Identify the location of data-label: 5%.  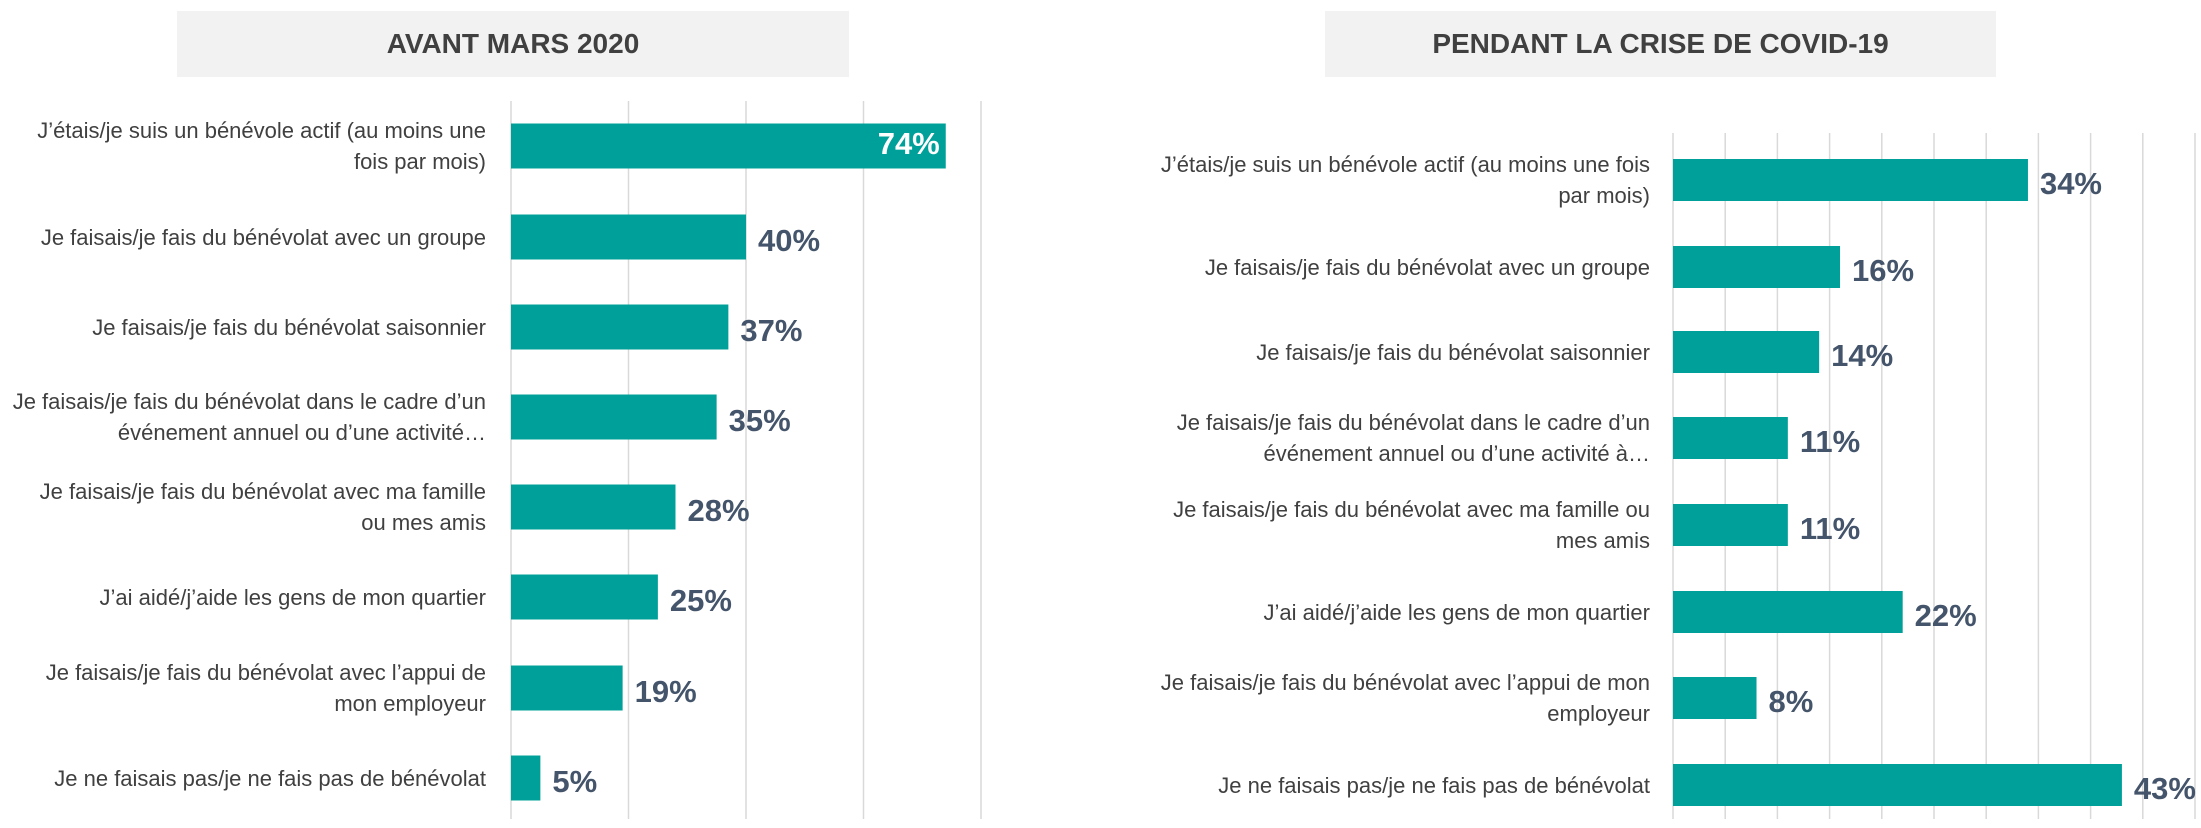
(574, 781).